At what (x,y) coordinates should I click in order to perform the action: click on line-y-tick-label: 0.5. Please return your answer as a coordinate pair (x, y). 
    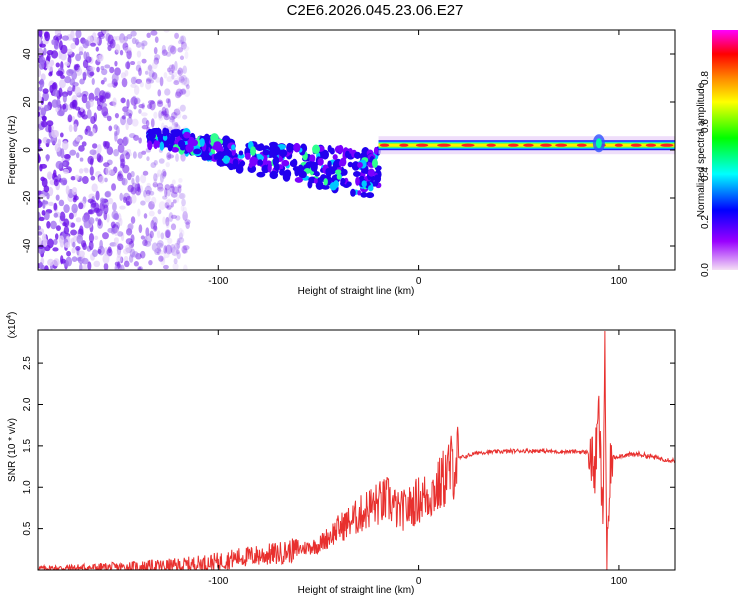
    Looking at the image, I should click on (27, 528).